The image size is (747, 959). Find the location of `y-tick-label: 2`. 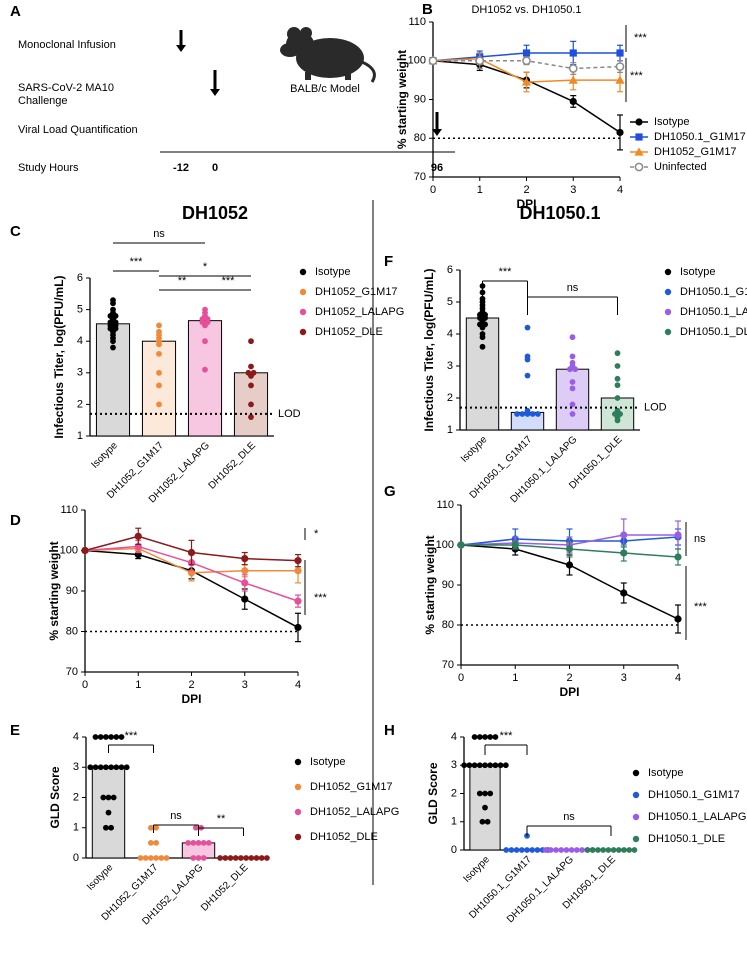

y-tick-label: 2 is located at coordinates (80, 404).